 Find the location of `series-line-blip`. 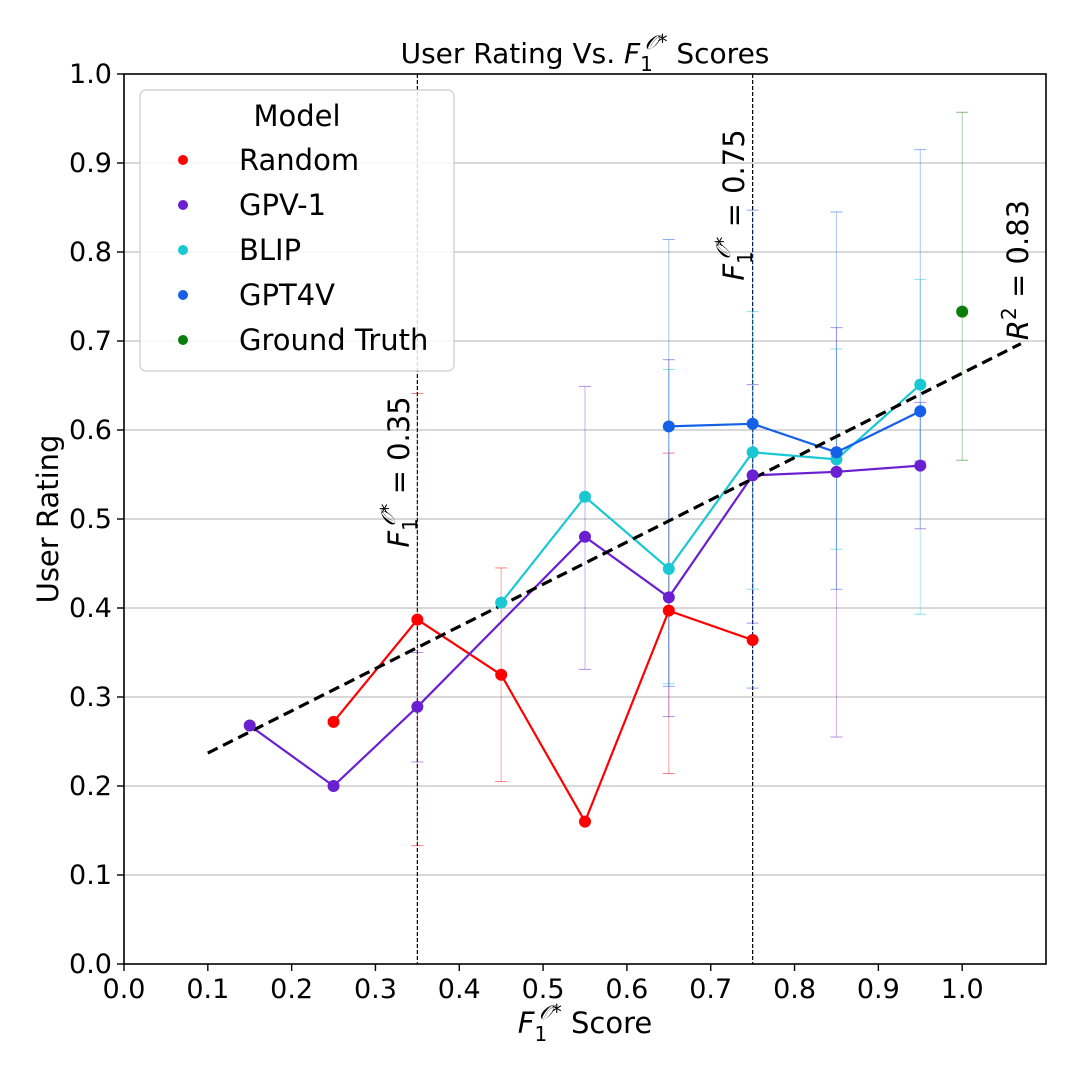

series-line-blip is located at coordinates (711, 493).